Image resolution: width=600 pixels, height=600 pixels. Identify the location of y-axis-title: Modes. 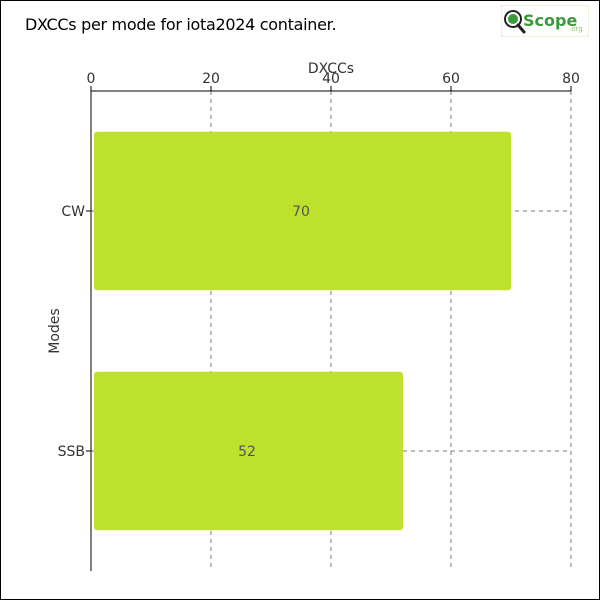
(55, 330).